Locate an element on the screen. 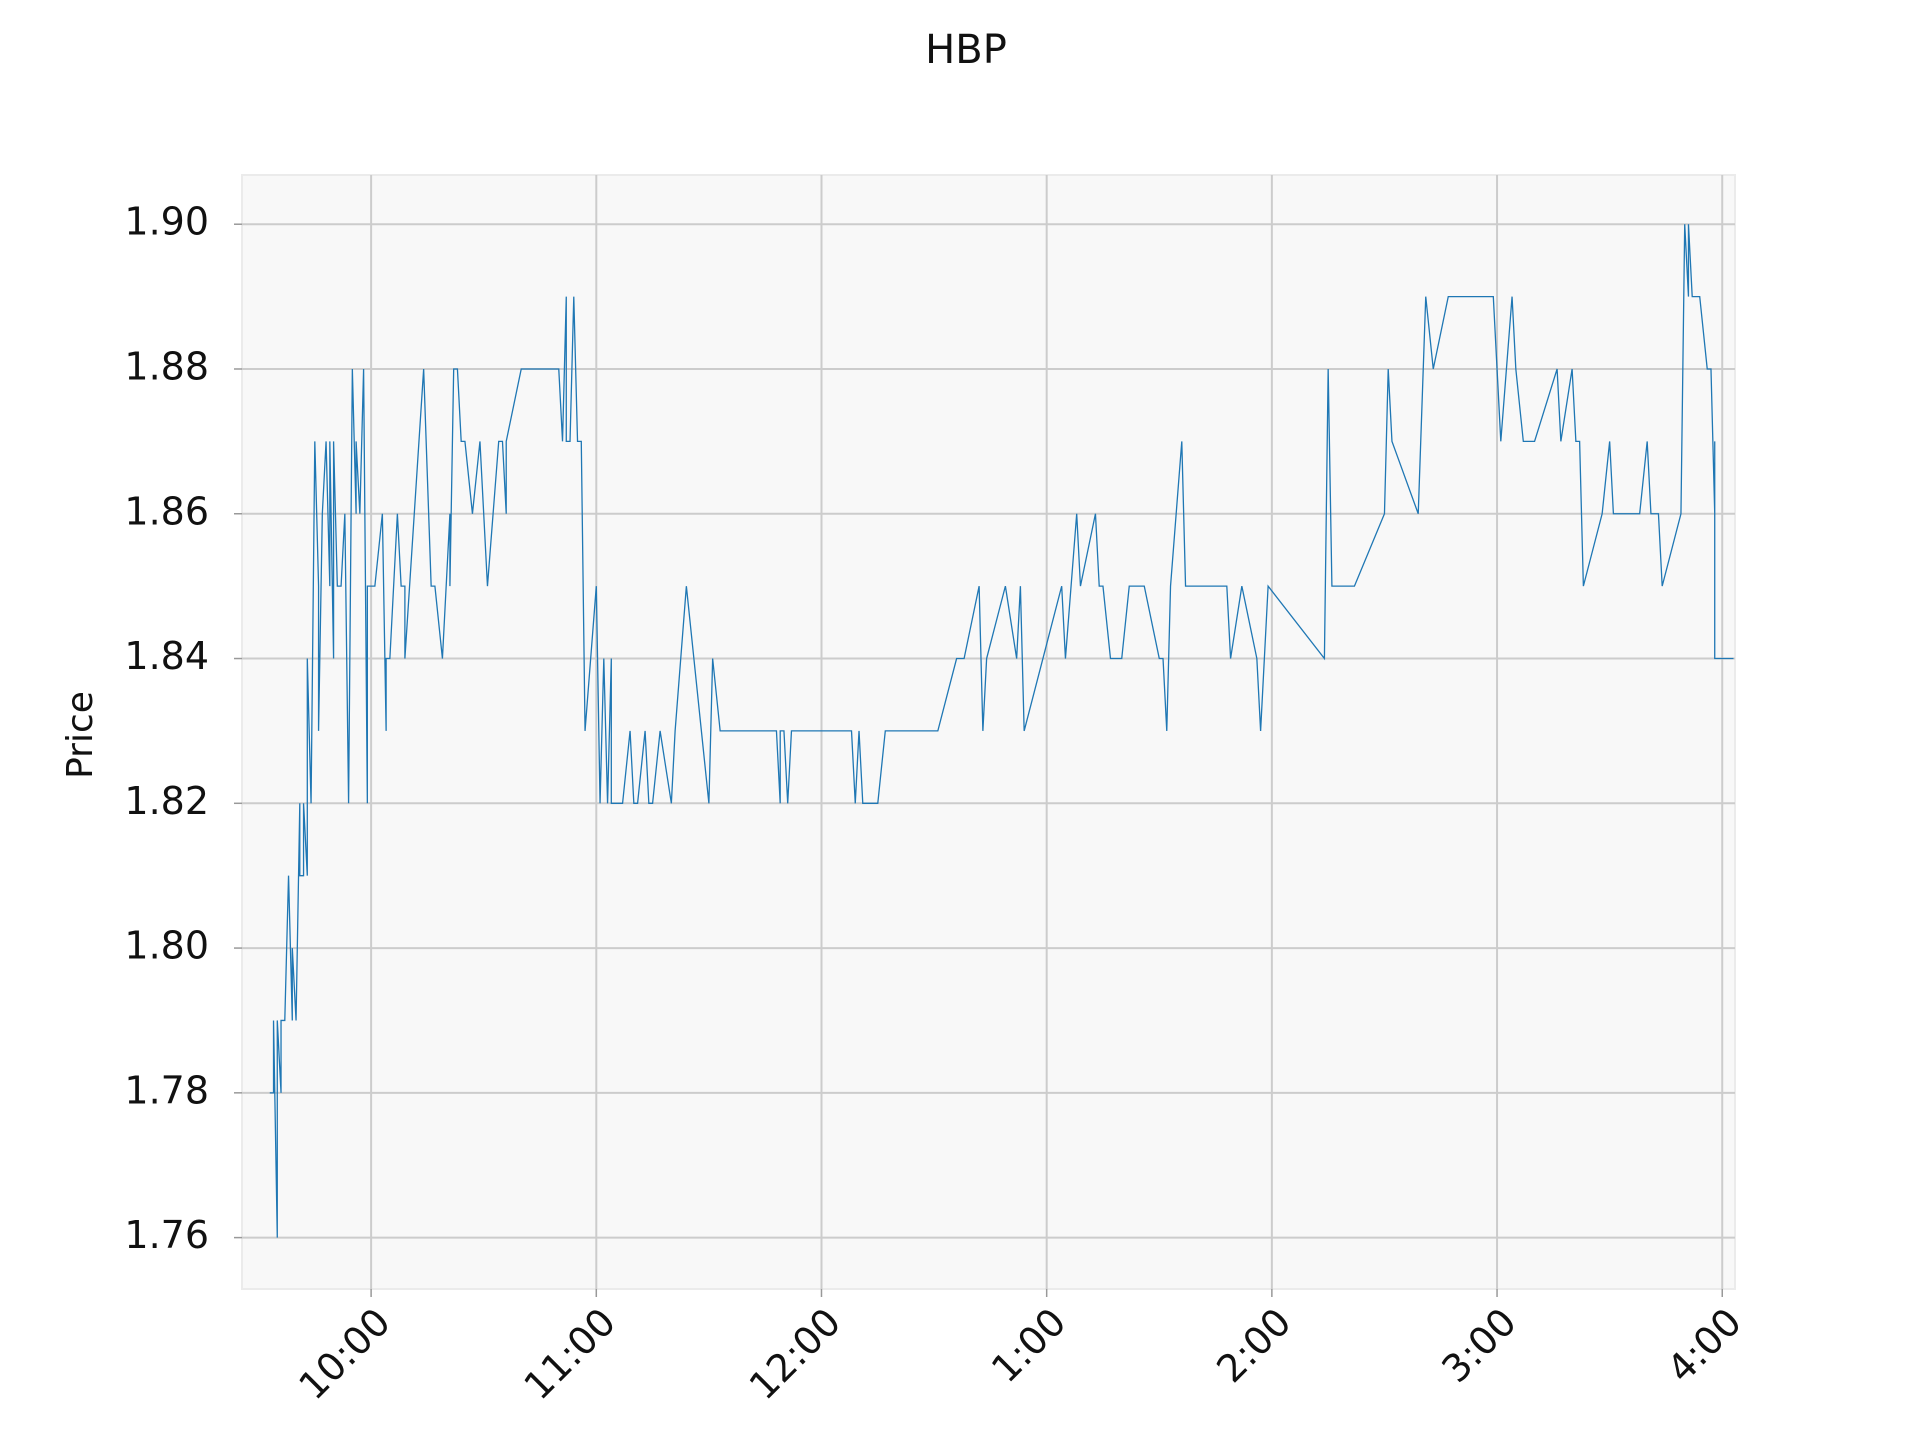 This screenshot has width=1920, height=1440. x-tick-label: 12:00 is located at coordinates (795, 1354).